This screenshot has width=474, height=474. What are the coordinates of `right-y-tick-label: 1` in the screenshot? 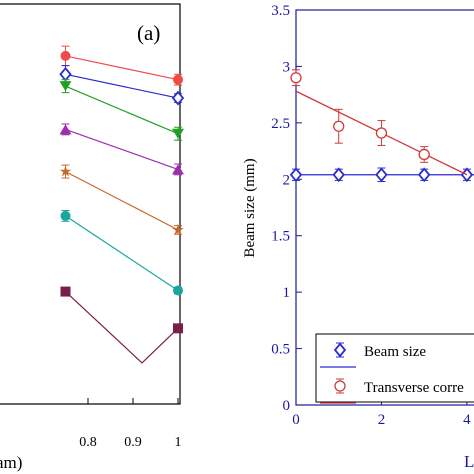 It's located at (287, 293).